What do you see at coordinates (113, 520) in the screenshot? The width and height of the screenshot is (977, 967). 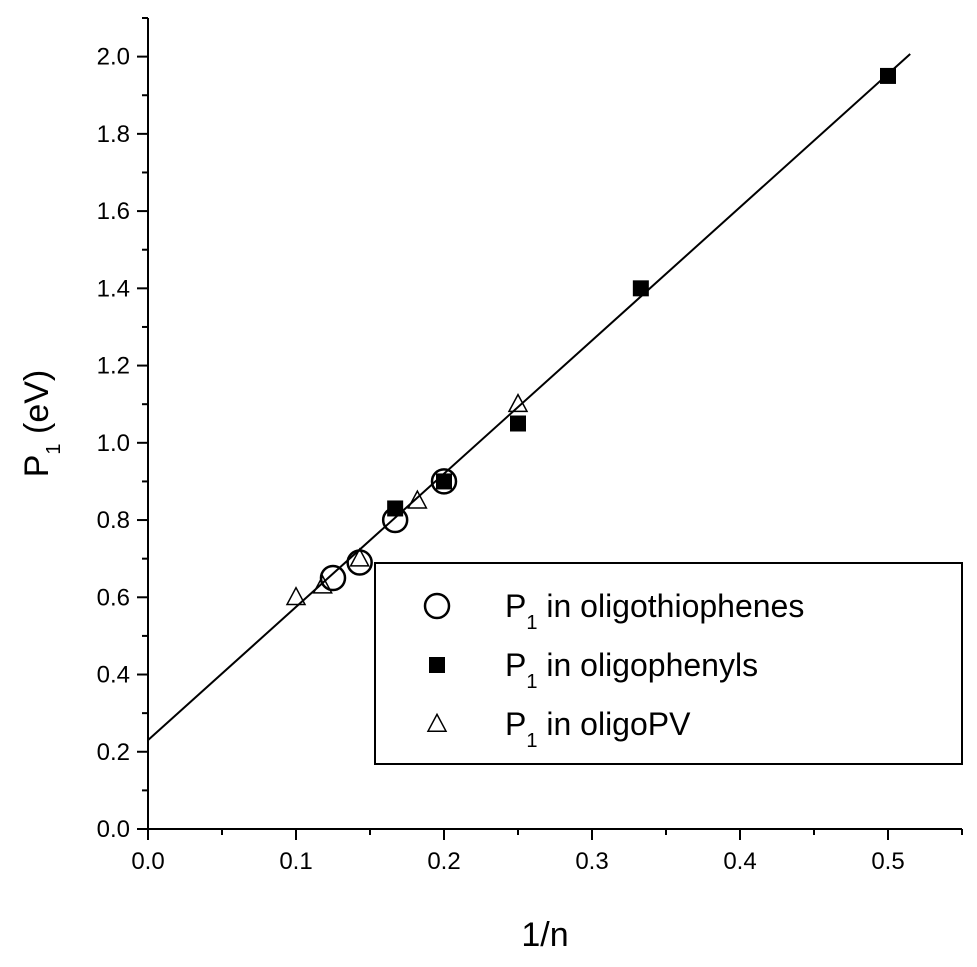 I see `y-tick-label: 0.8` at bounding box center [113, 520].